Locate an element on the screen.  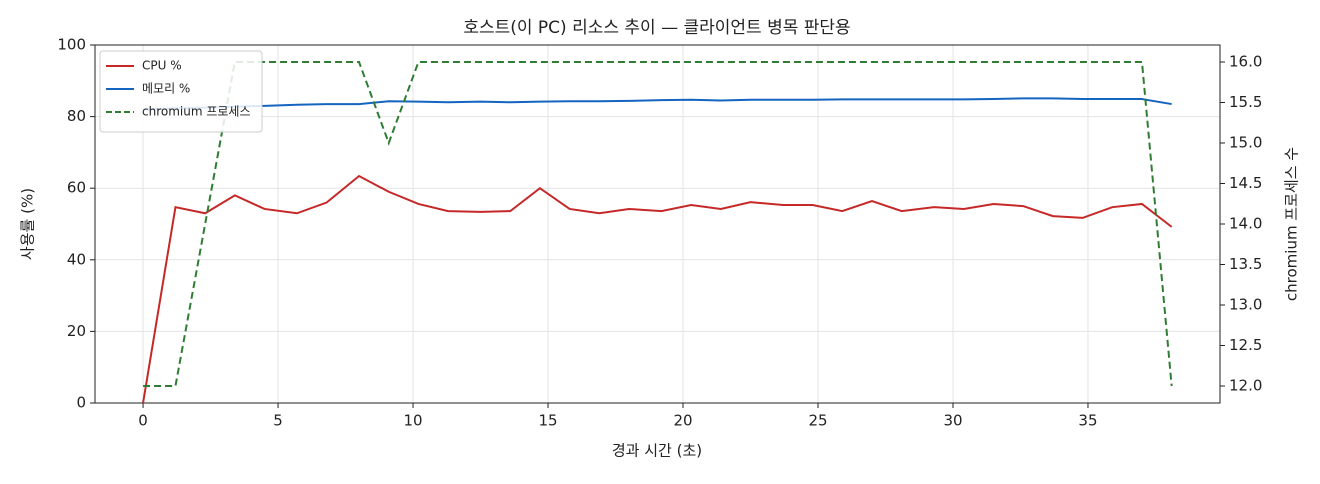
y2-tick-label: 14.0 is located at coordinates (1245, 224).